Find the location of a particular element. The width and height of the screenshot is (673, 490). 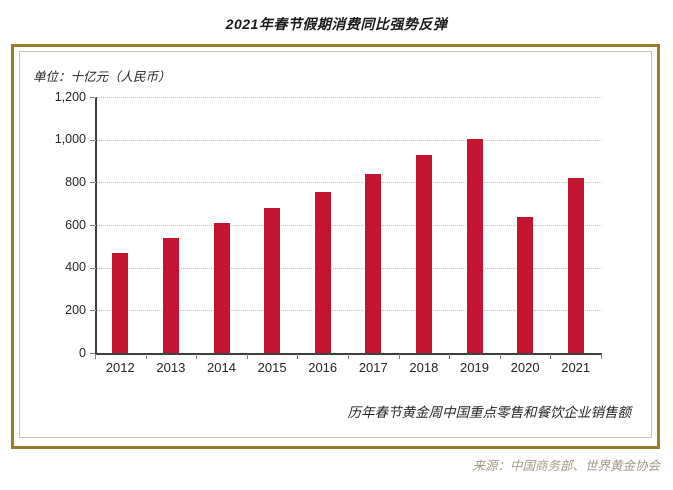

source-note: 来源：中国商务部、世界黄金协会 is located at coordinates (566, 466).